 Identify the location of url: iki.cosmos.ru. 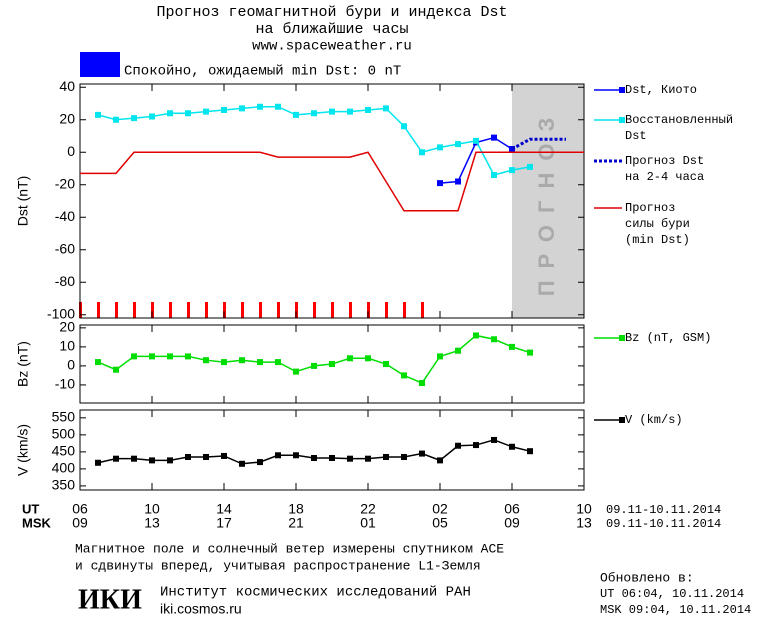
(201, 609).